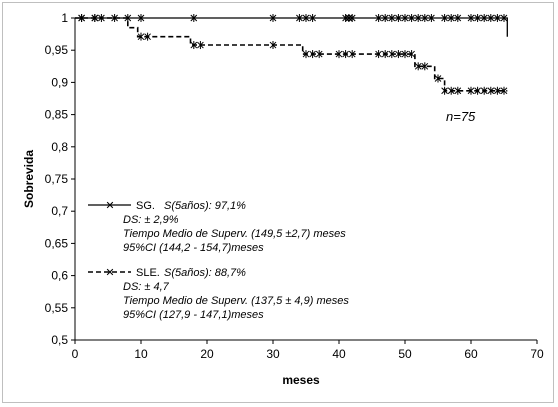 The image size is (558, 407). I want to click on legend-ci-sg: 95%CI (144,2 - 154,7)meses, so click(193, 248).